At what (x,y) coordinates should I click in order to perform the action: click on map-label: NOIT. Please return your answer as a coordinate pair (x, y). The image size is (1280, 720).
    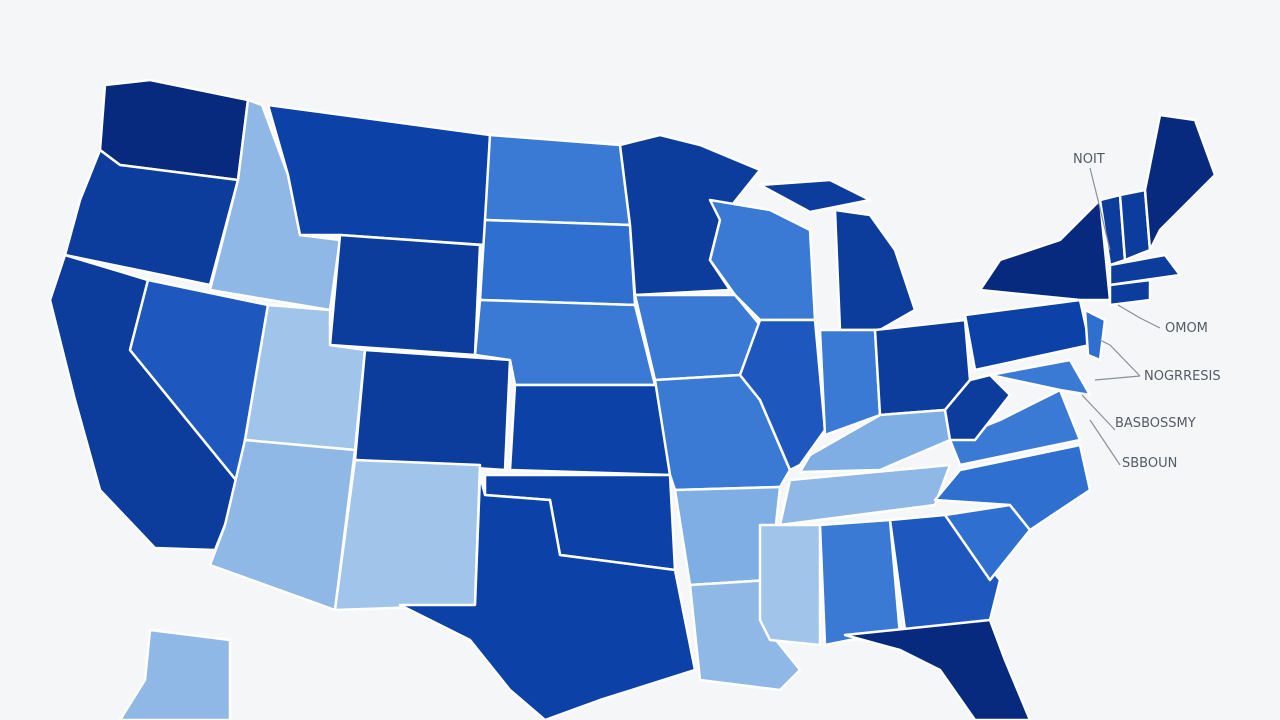
    Looking at the image, I should click on (1089, 159).